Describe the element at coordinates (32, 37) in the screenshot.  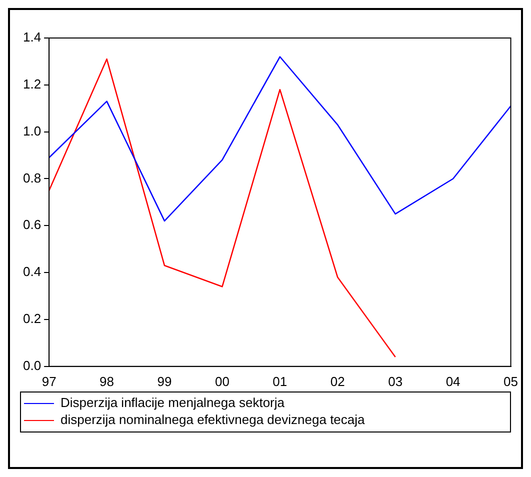
I see `y-tick-label: 1.4` at that location.